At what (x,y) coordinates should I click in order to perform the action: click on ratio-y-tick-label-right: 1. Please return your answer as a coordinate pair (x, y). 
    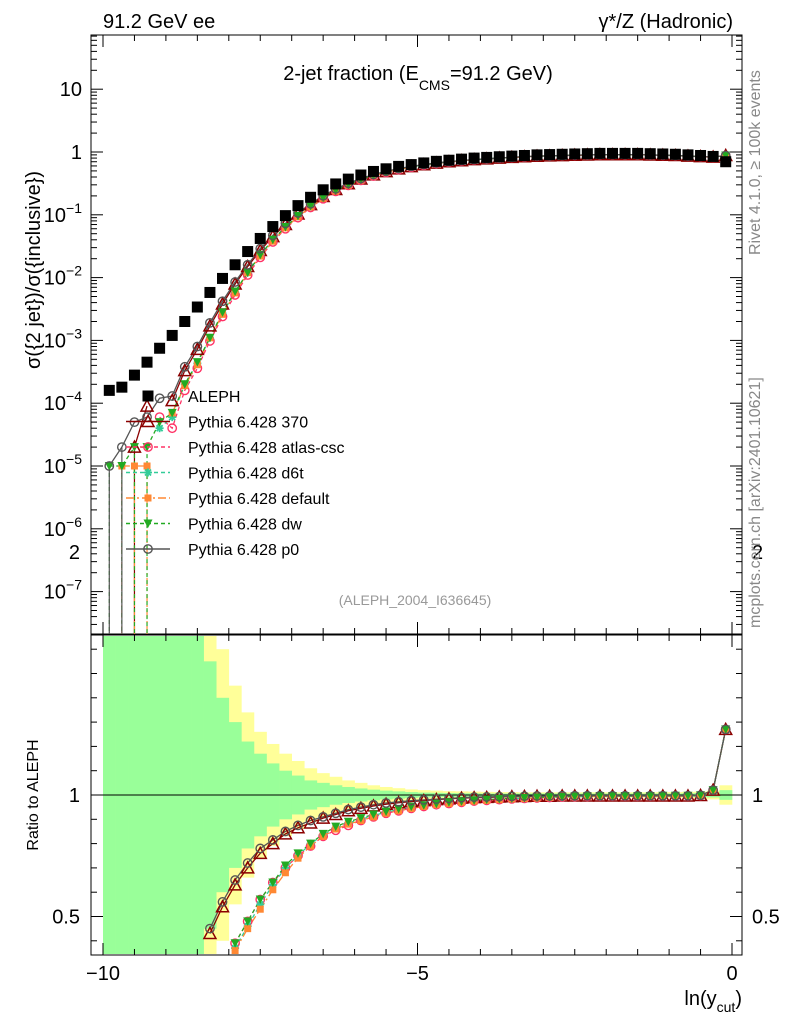
    Looking at the image, I should click on (757, 796).